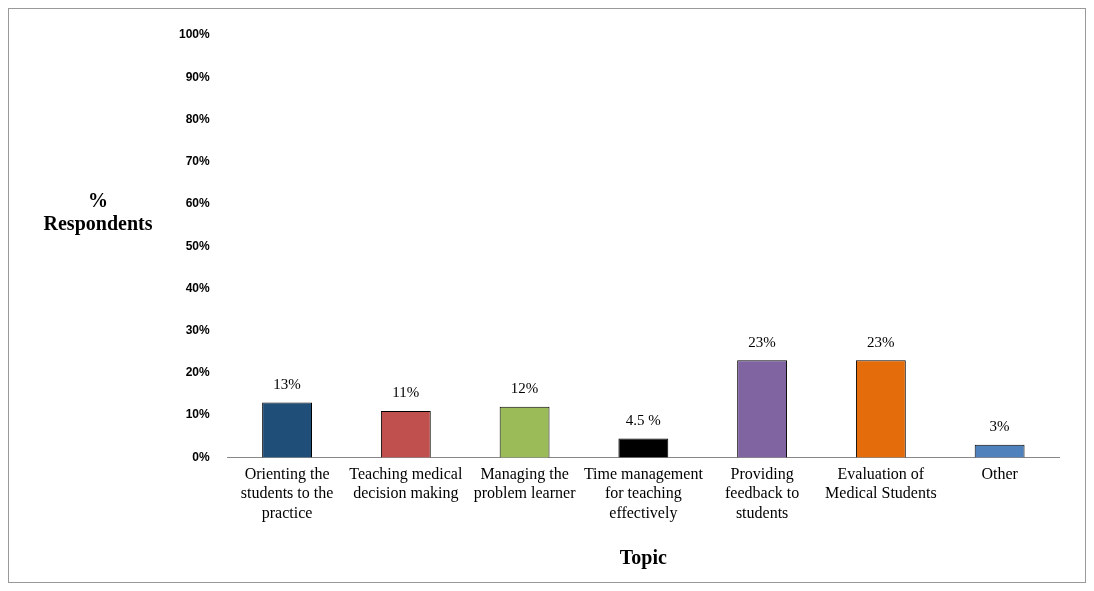 The image size is (1094, 591). What do you see at coordinates (198, 245) in the screenshot?
I see `y-tick-label: 50%` at bounding box center [198, 245].